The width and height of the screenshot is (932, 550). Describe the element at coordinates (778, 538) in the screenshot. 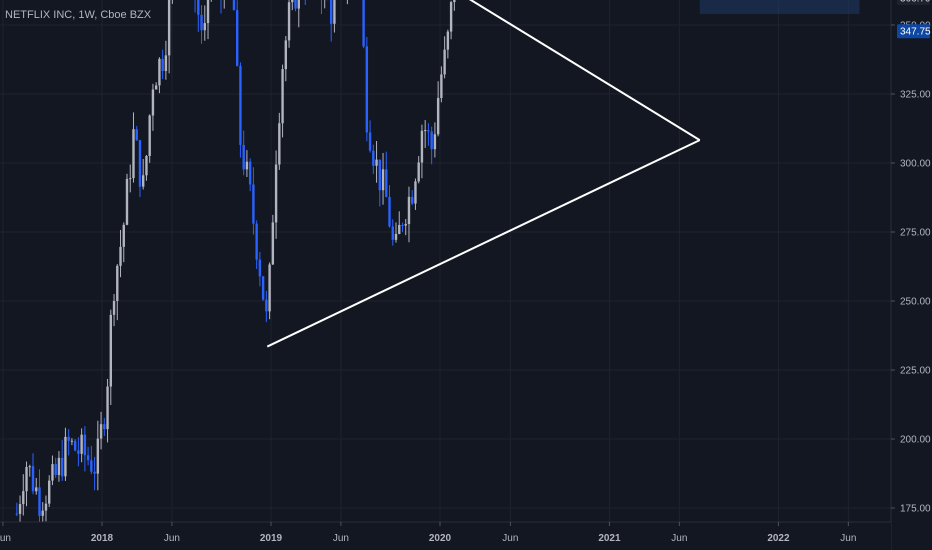

I see `x-tick-label: 2022` at that location.